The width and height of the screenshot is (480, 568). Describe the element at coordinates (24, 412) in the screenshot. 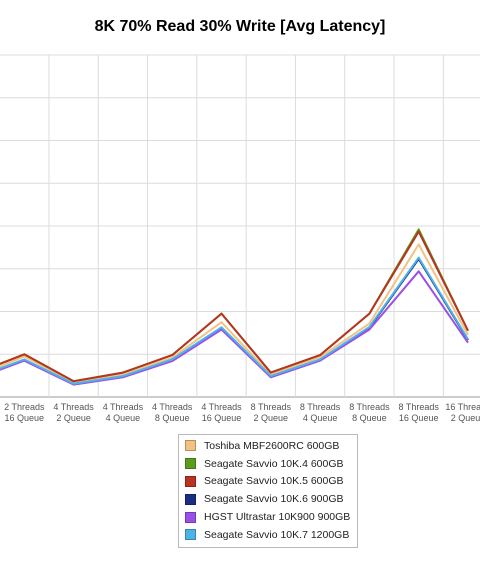

I see `x-tick-label: 2 Threads 16 Queue` at that location.